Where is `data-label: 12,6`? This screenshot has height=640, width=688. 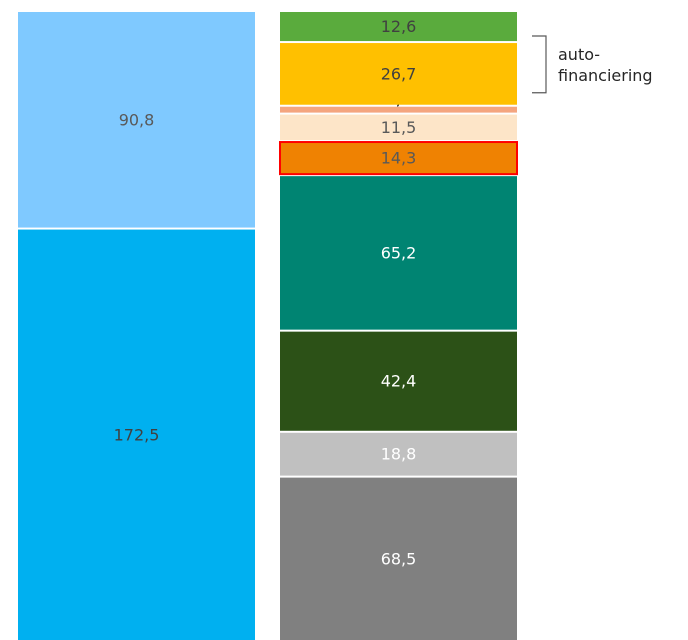
data-label: 12,6 is located at coordinates (399, 26).